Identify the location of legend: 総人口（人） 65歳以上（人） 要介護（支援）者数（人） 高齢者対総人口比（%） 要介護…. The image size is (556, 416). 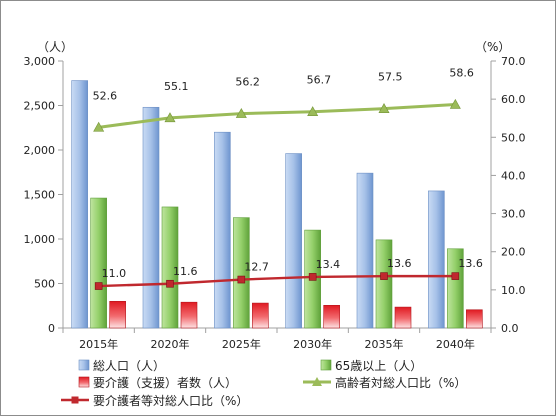
(263, 383).